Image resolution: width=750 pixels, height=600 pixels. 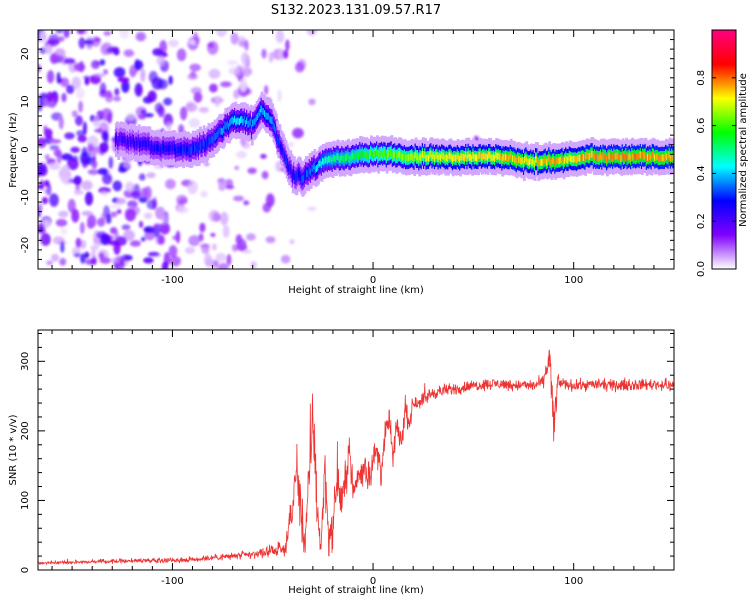 What do you see at coordinates (25, 430) in the screenshot?
I see `snr-ytick-label: 200` at bounding box center [25, 430].